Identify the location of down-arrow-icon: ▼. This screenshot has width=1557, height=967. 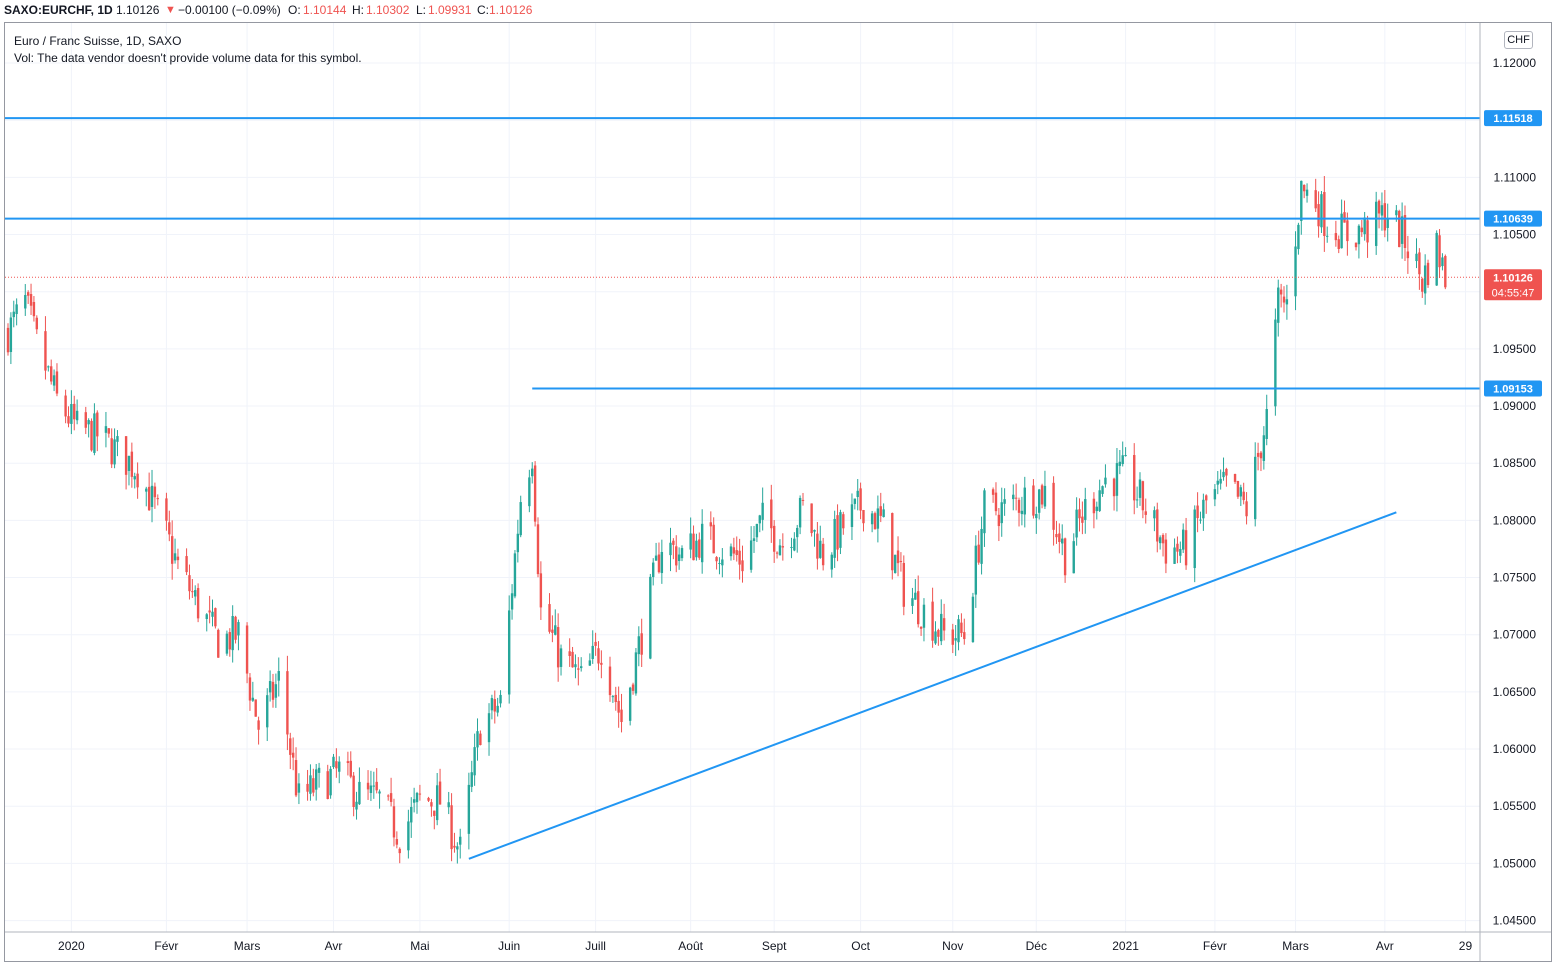
(170, 10).